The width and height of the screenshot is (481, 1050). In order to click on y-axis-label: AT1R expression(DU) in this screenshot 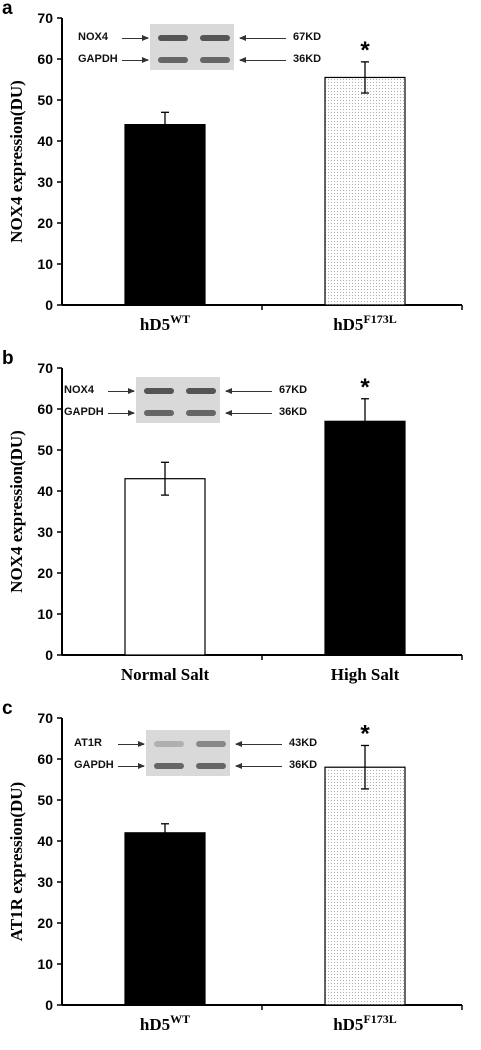, I will do `click(16, 861)`.